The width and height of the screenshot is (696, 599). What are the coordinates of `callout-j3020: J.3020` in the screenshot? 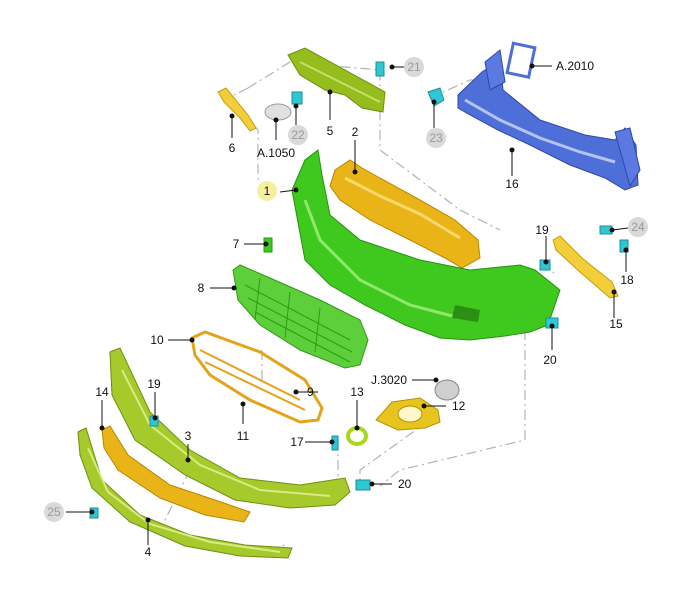 It's located at (389, 380).